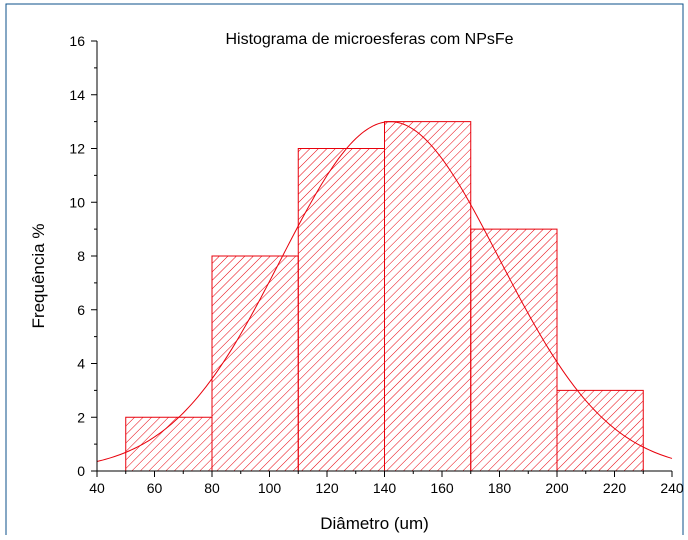  I want to click on x-tick-label: 60, so click(155, 488).